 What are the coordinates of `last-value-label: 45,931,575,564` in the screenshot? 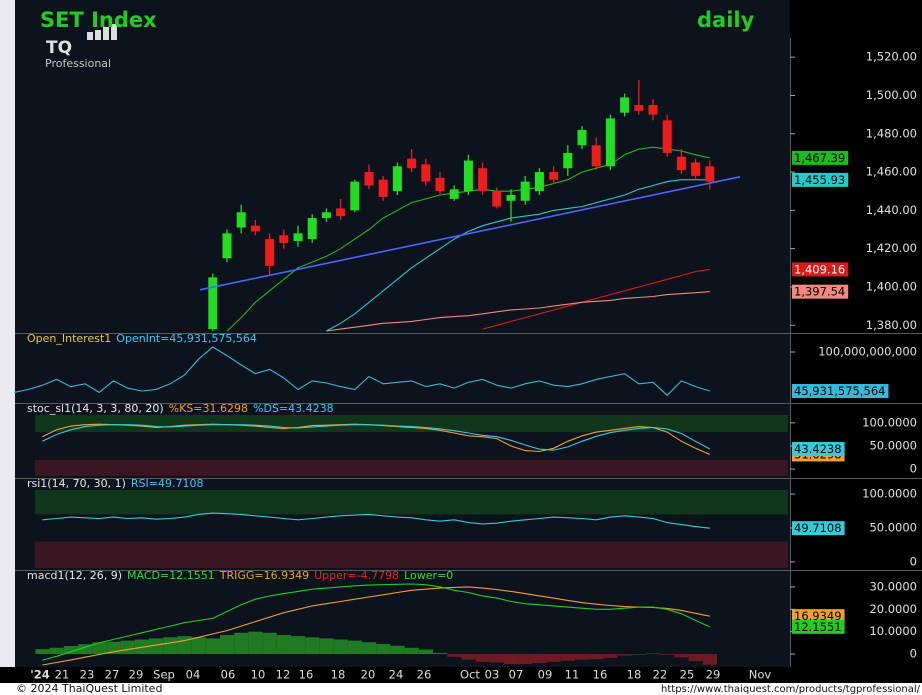 It's located at (839, 391).